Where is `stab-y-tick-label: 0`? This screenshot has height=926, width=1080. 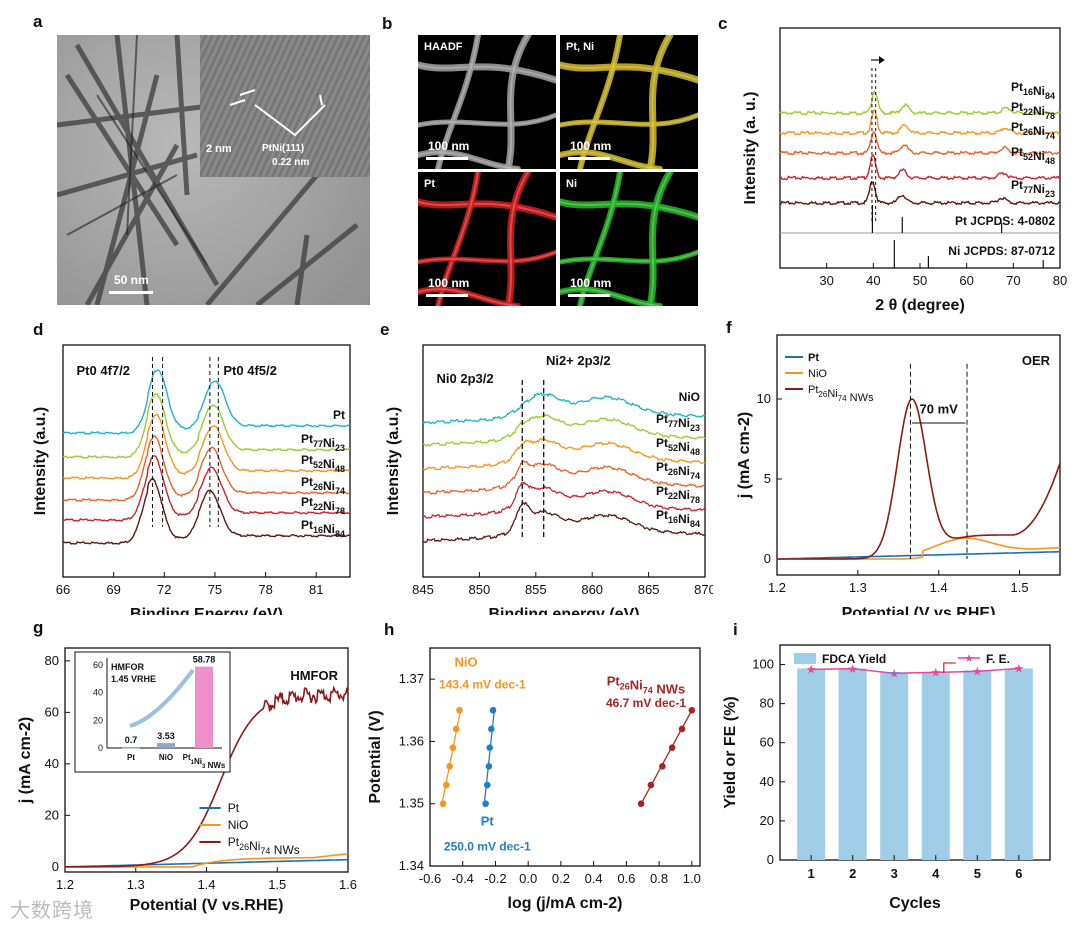 stab-y-tick-label: 0 is located at coordinates (770, 859).